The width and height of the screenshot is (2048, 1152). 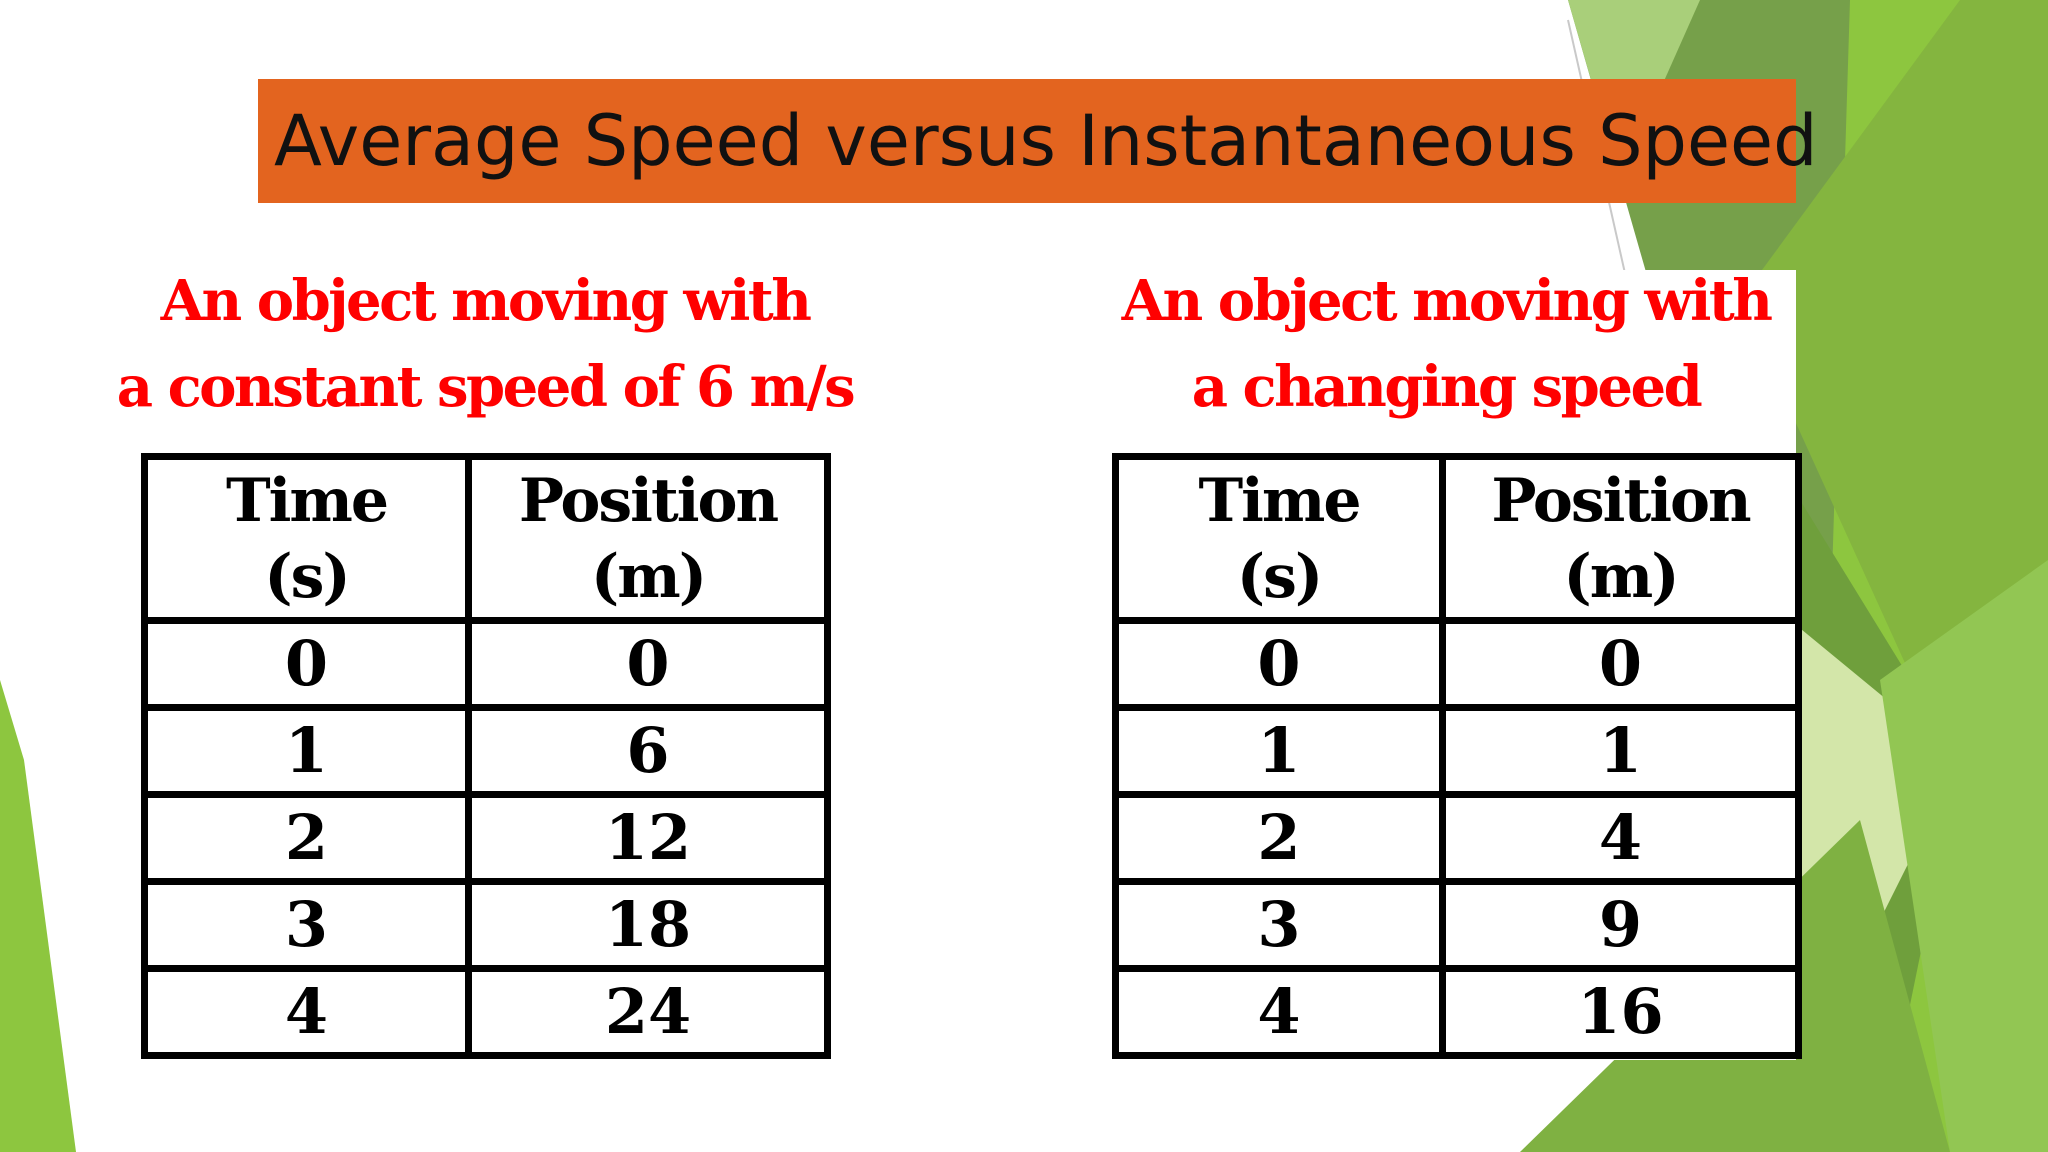 I want to click on table-row: 2 12, so click(x=486, y=838).